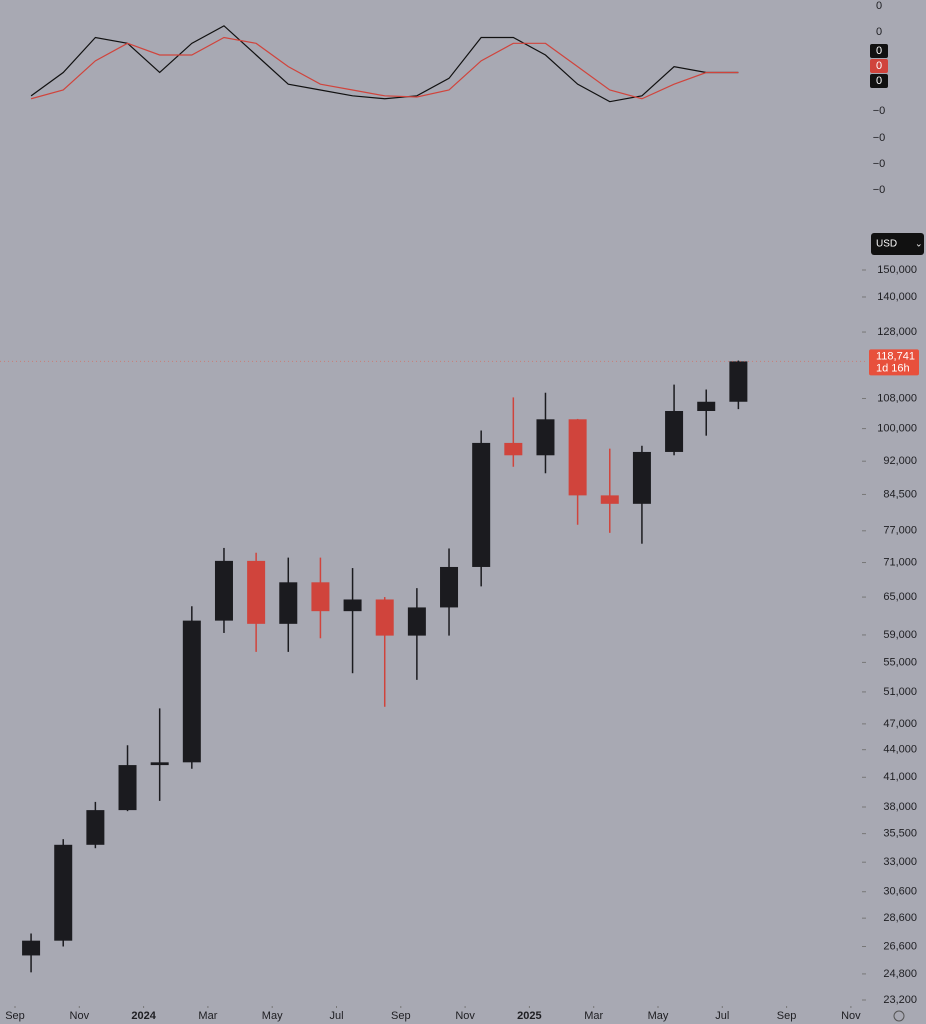 Image resolution: width=926 pixels, height=1024 pixels. I want to click on last-price-badge, so click(894, 362).